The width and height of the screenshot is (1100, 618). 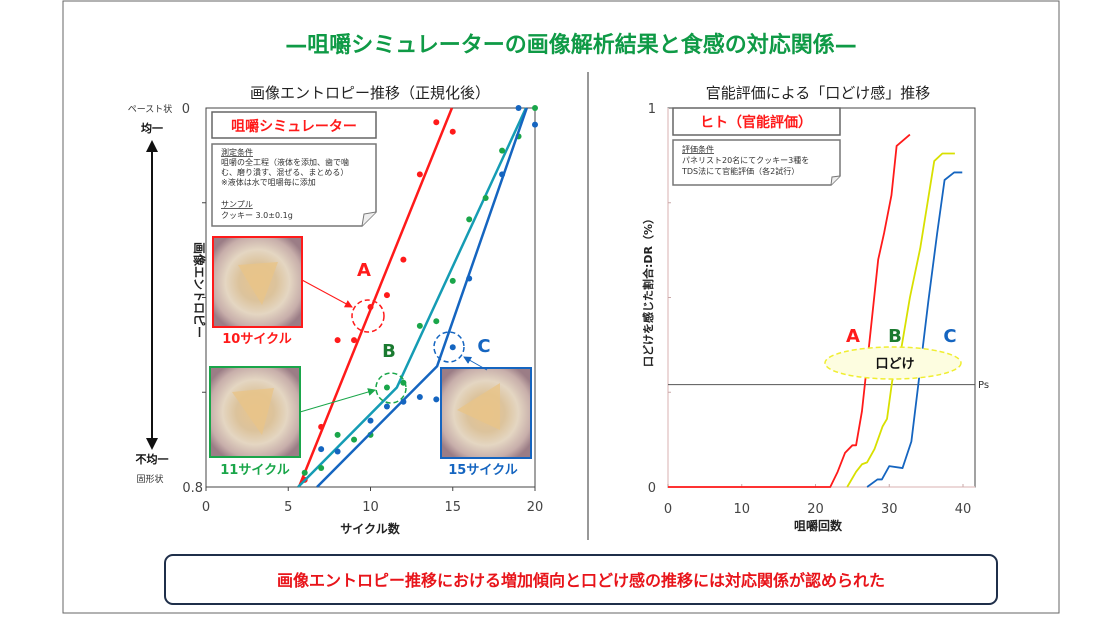 I want to click on arrow-up-icon, so click(x=152, y=146).